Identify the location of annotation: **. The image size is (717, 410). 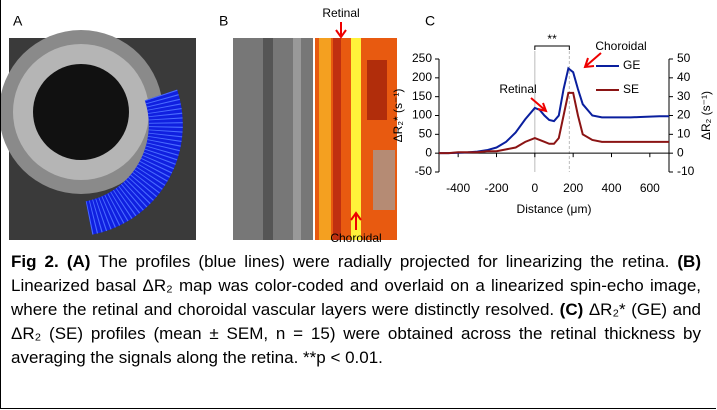
(552, 39).